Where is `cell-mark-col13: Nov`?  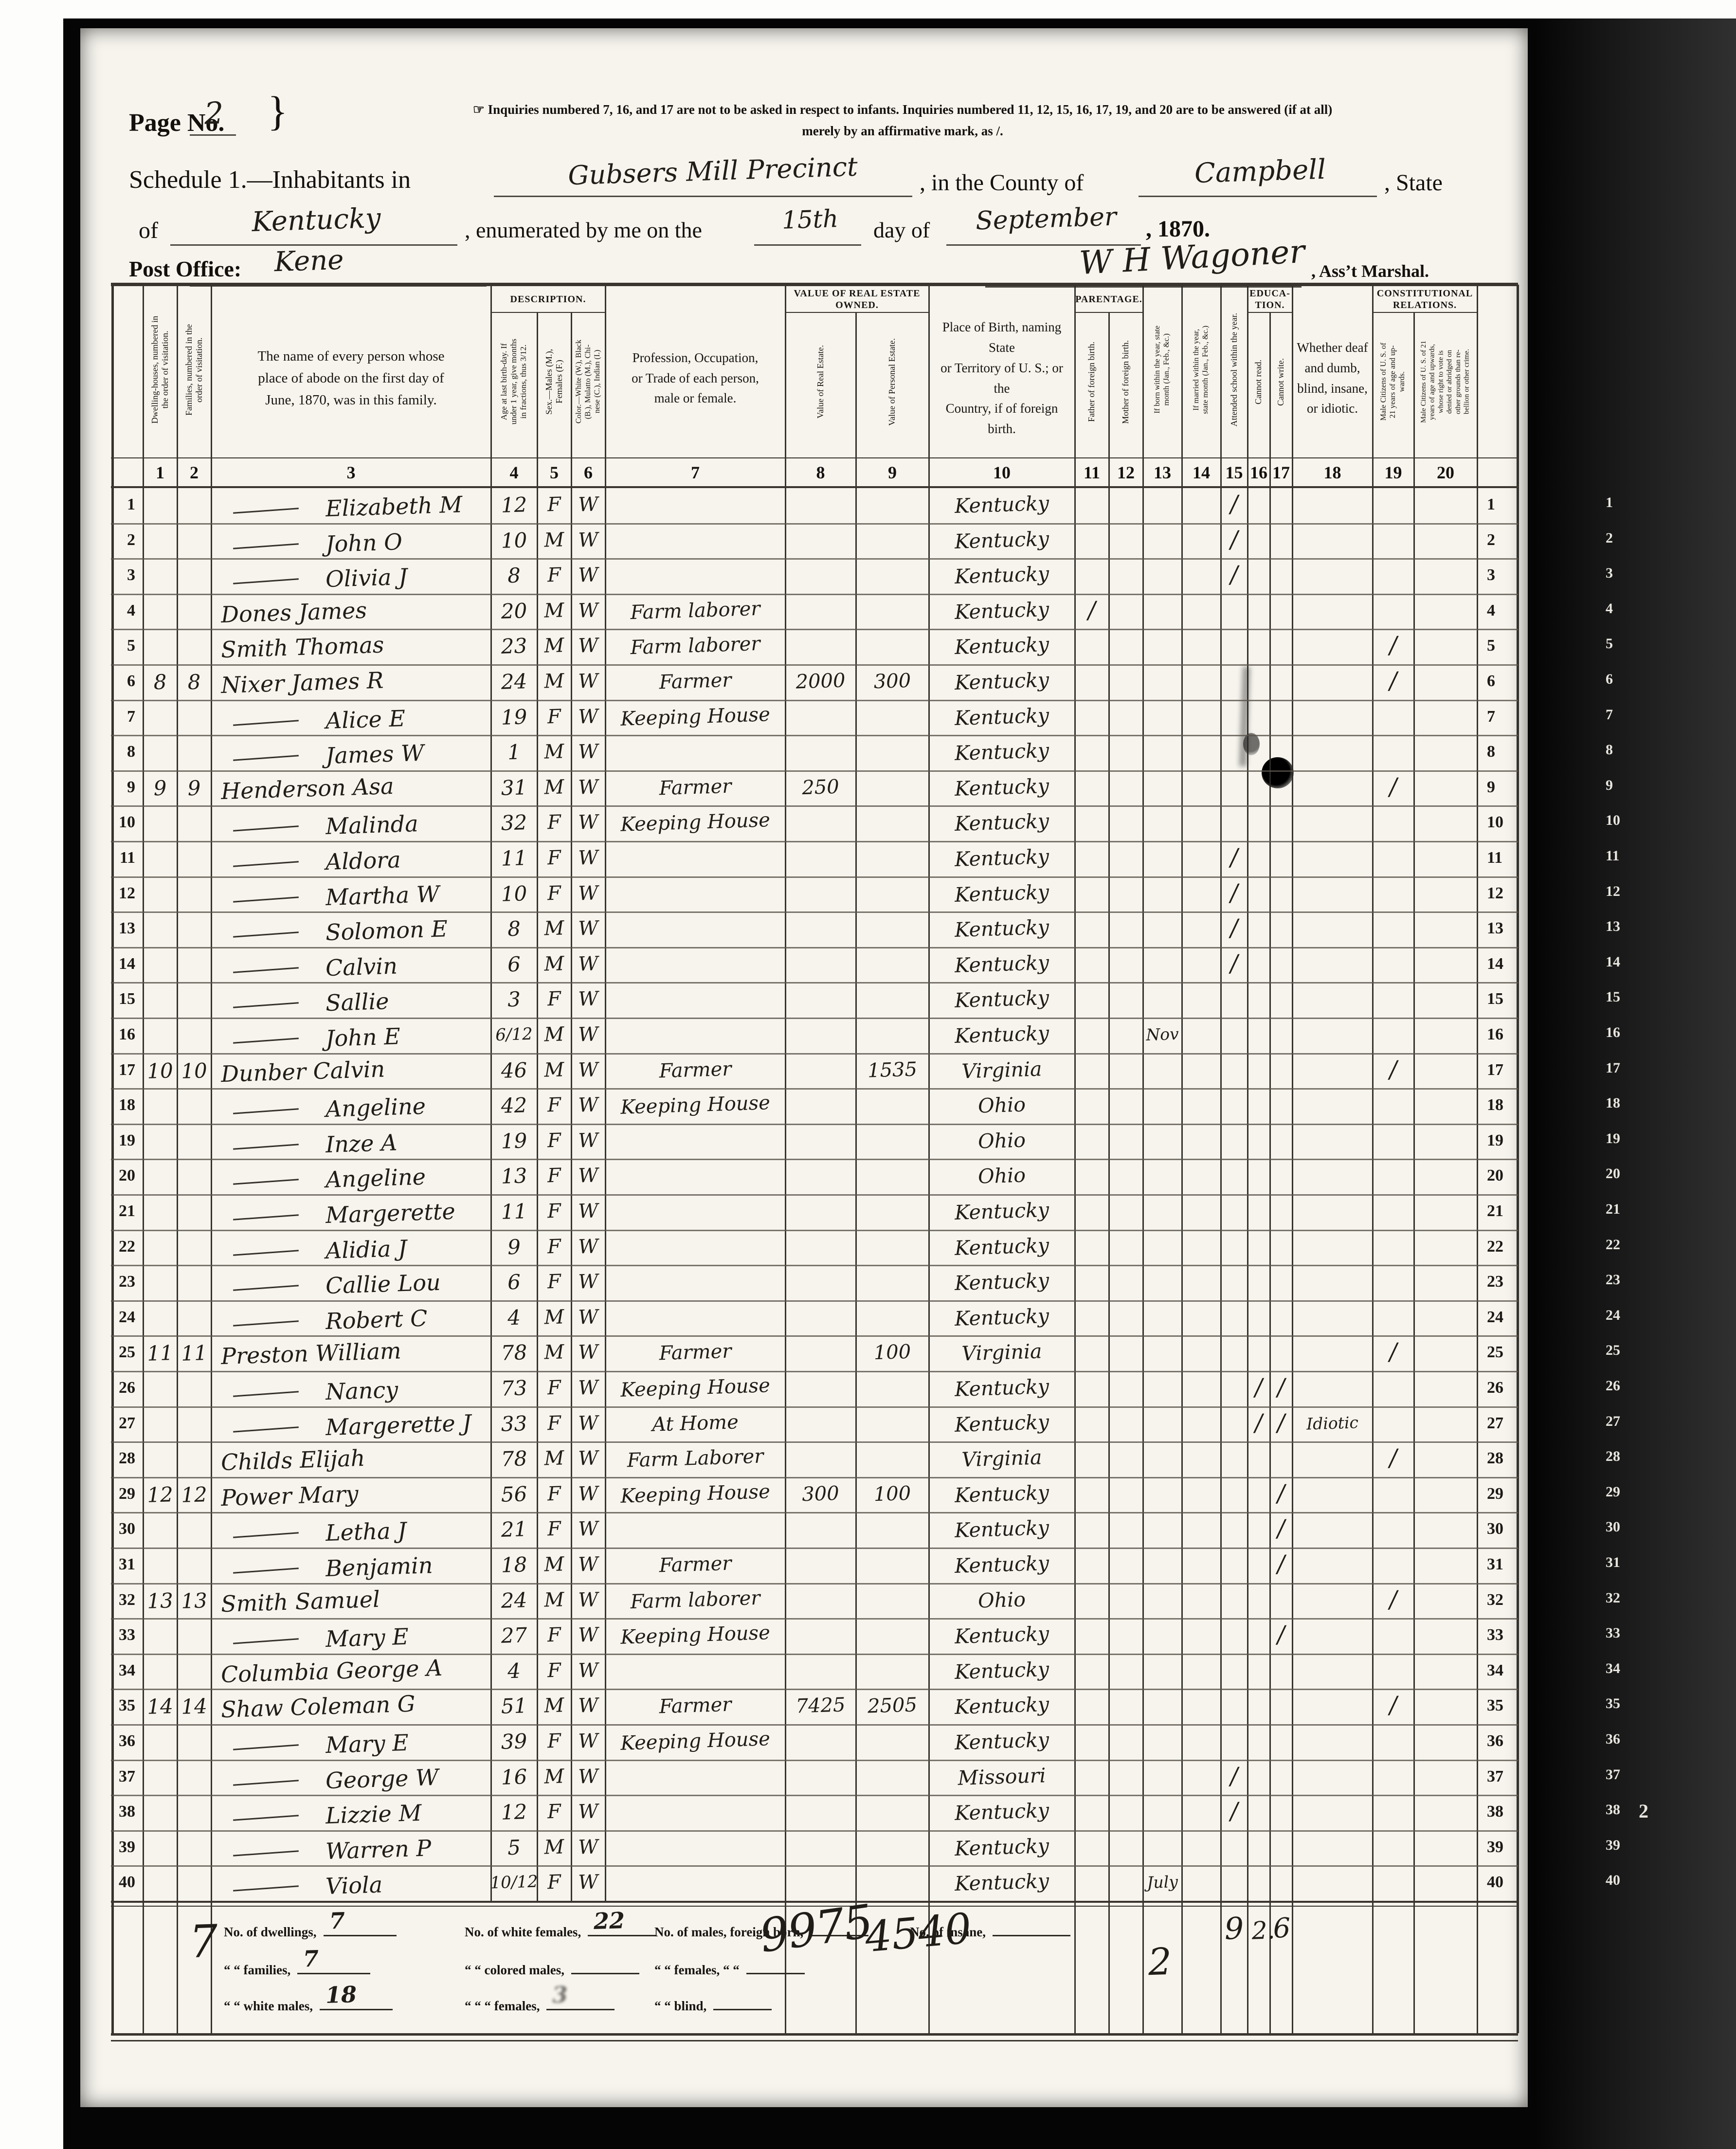 cell-mark-col13: Nov is located at coordinates (1162, 1034).